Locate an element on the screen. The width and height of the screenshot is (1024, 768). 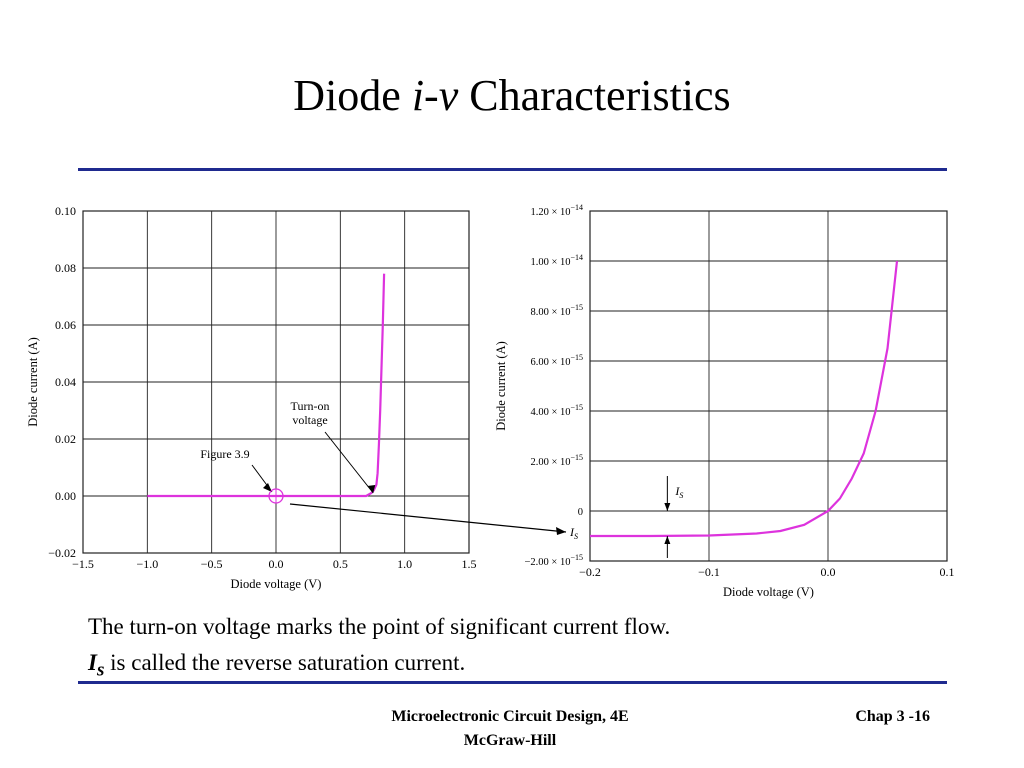
x-tick-label: 0.1 is located at coordinates (947, 572).